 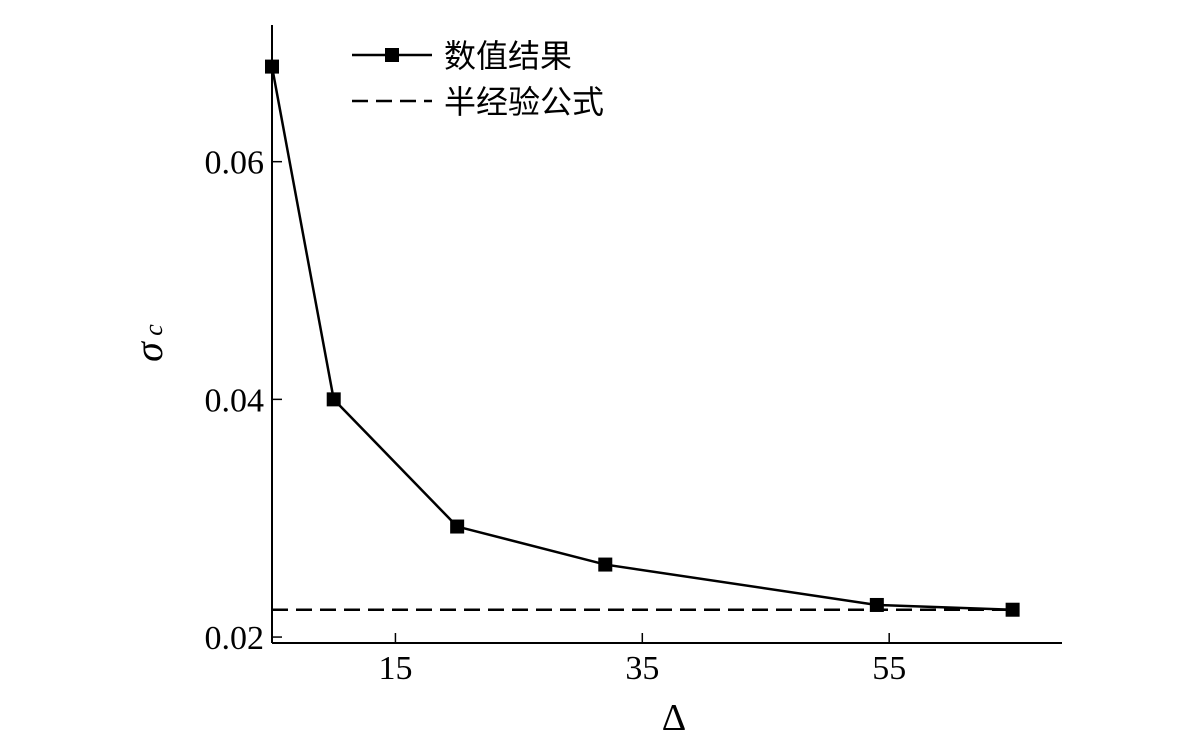 I want to click on legend-entry-numeric: 数值结果, so click(x=462, y=56).